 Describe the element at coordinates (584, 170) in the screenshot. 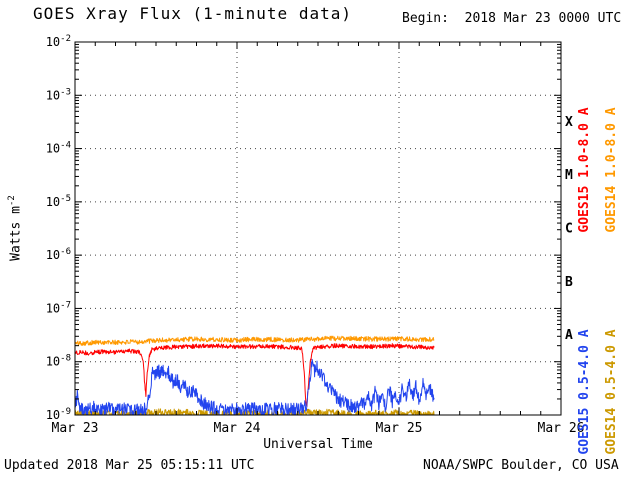

I see `legend-goes15-long: GOES15 1.0-8.0 A` at that location.